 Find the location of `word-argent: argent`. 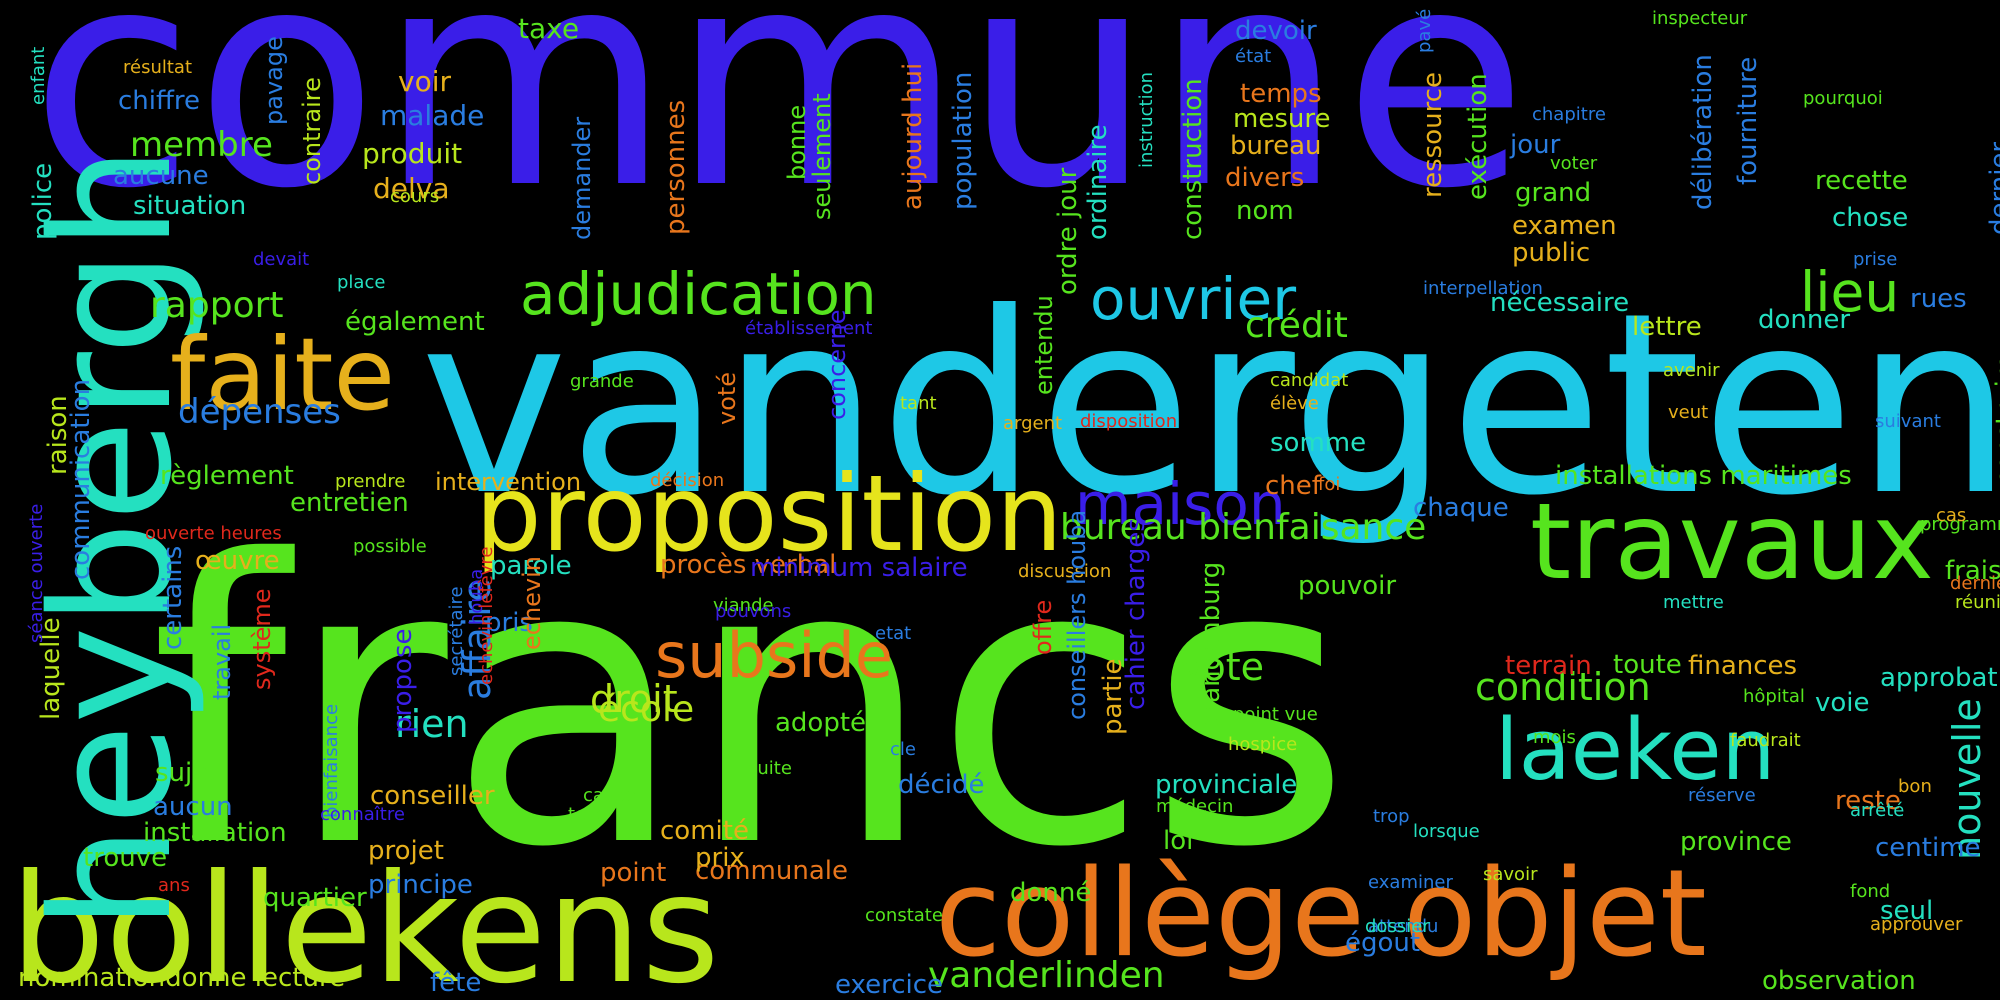

word-argent: argent is located at coordinates (1033, 423).